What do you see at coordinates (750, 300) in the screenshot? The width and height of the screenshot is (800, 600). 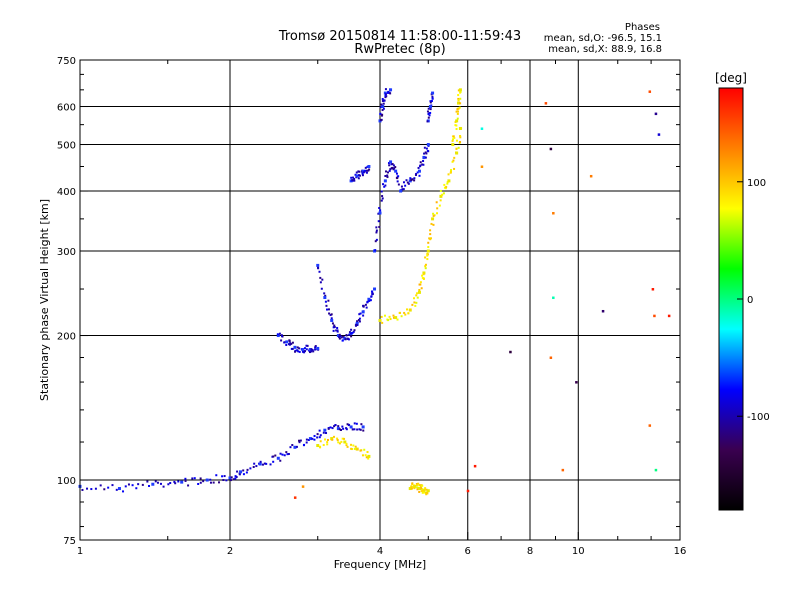 I see `colorbar-tick-label: 0` at bounding box center [750, 300].